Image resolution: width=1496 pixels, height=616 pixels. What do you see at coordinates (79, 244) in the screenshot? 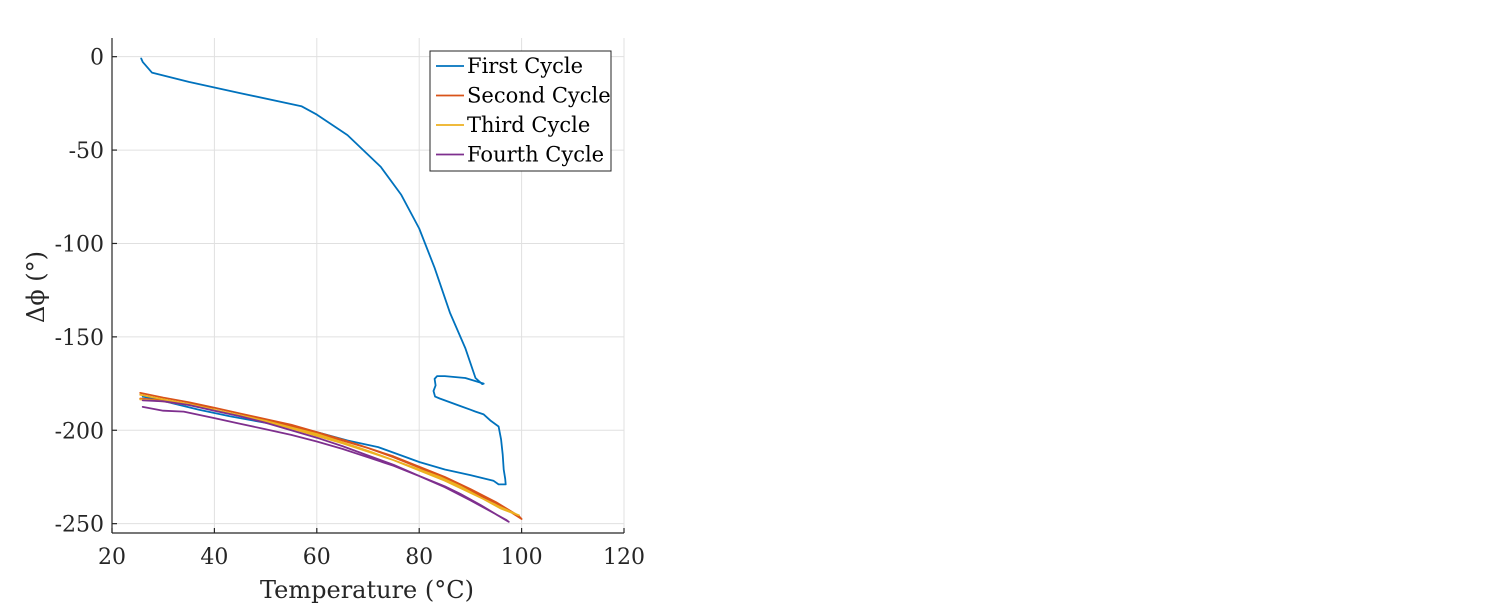
I see `y-tick-label: -100` at bounding box center [79, 244].